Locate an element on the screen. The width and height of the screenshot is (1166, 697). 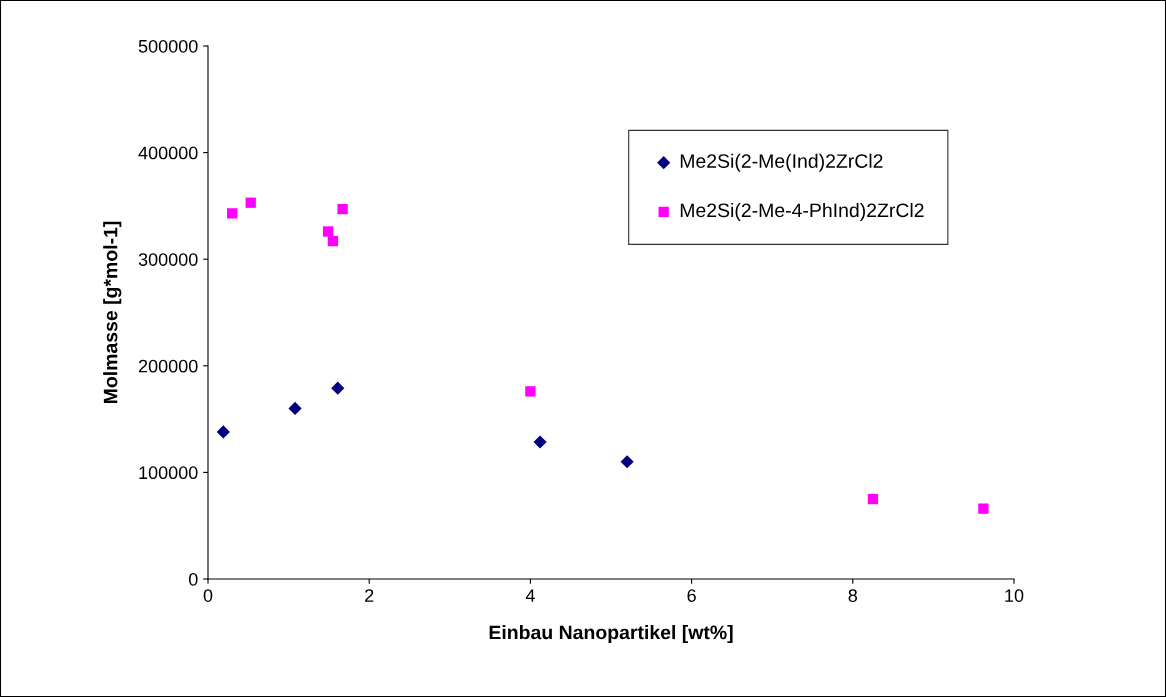
y-tick-label: 300000 is located at coordinates (168, 259).